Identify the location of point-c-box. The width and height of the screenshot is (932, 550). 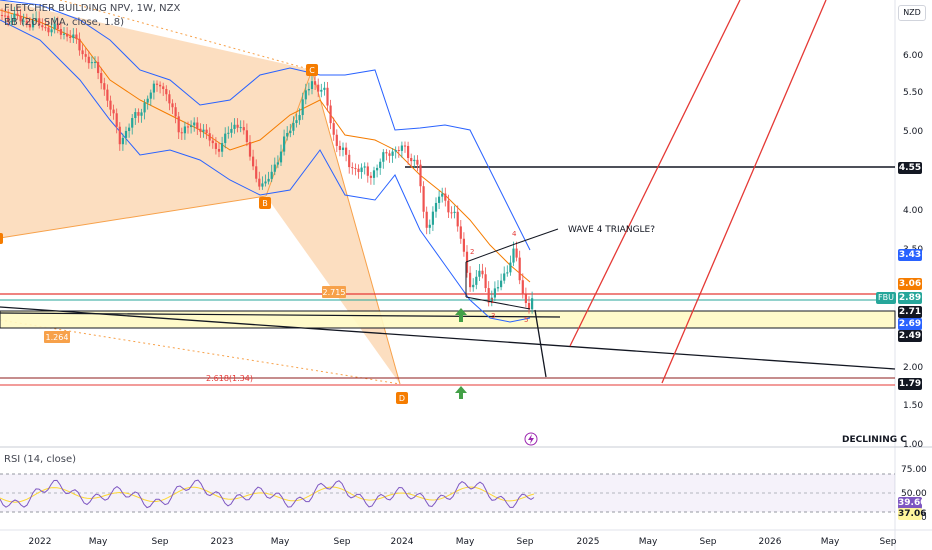
(312, 70).